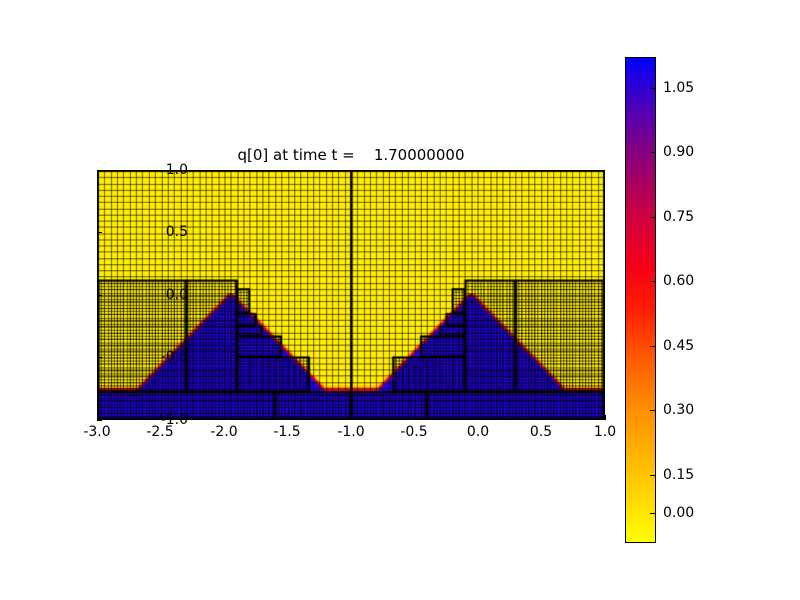 The width and height of the screenshot is (800, 600). What do you see at coordinates (176, 232) in the screenshot?
I see `y-tick-label: 0.5` at bounding box center [176, 232].